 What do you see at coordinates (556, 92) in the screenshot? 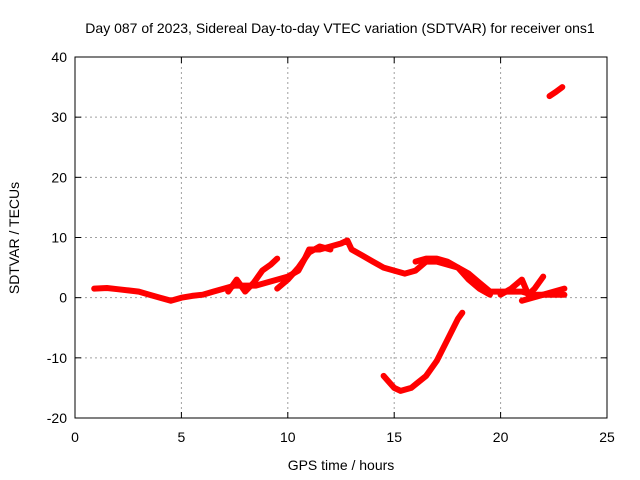
I see `series-line-ons1-h` at bounding box center [556, 92].